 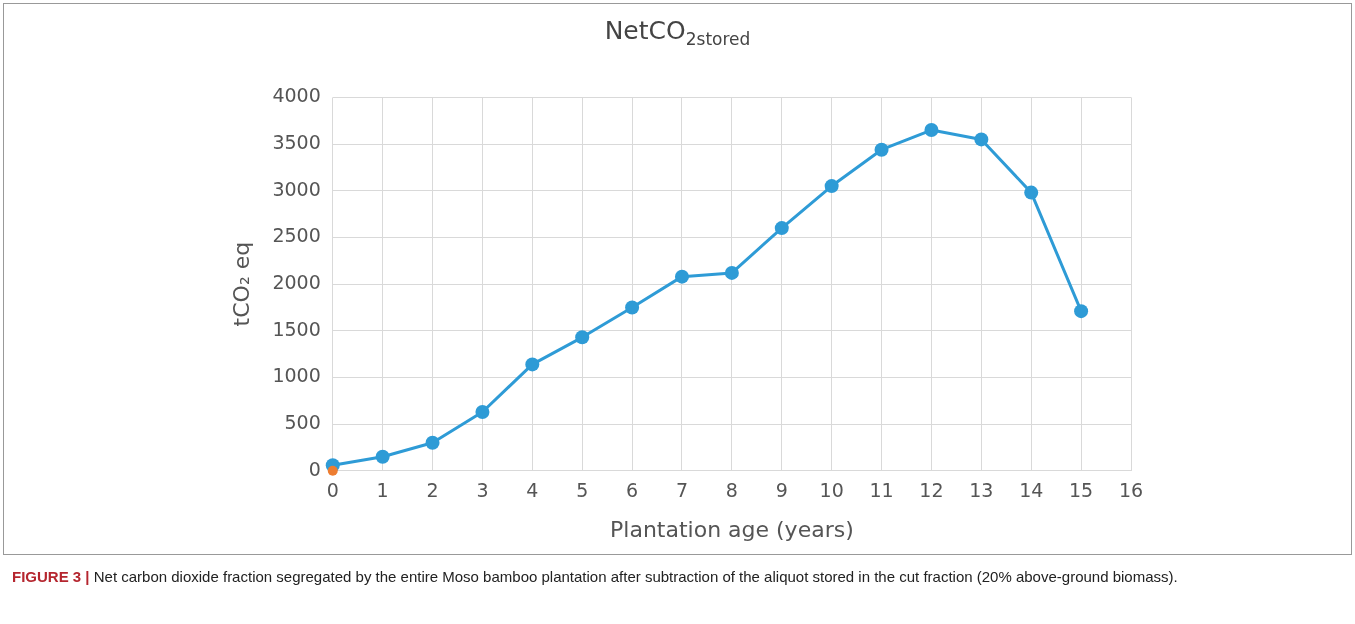 What do you see at coordinates (382, 490) in the screenshot?
I see `x-tick-label: 1` at bounding box center [382, 490].